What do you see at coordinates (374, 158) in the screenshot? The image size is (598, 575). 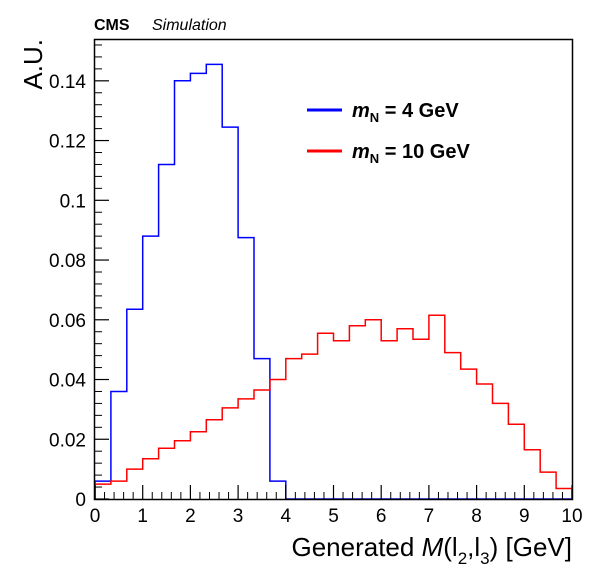 I see `legend-sub-10gev: N` at bounding box center [374, 158].